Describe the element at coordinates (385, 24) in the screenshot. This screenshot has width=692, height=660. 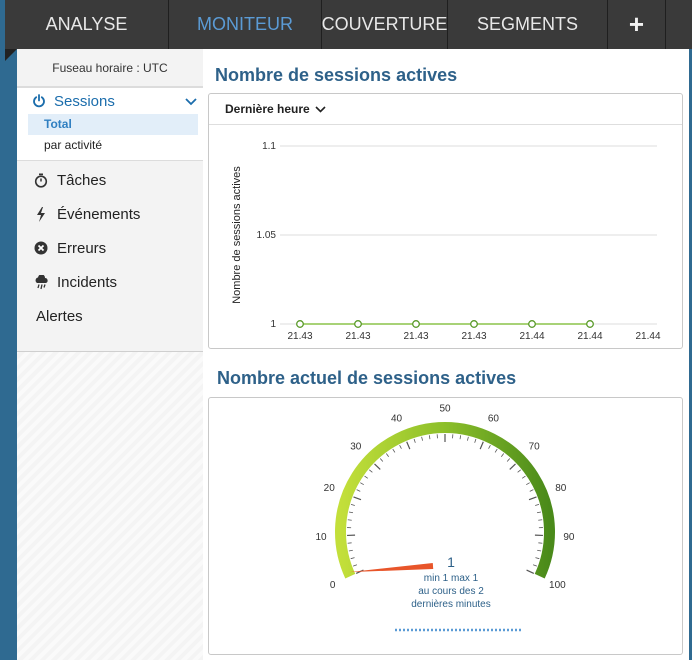
I see `tab-couverture: COUVERTURE` at that location.